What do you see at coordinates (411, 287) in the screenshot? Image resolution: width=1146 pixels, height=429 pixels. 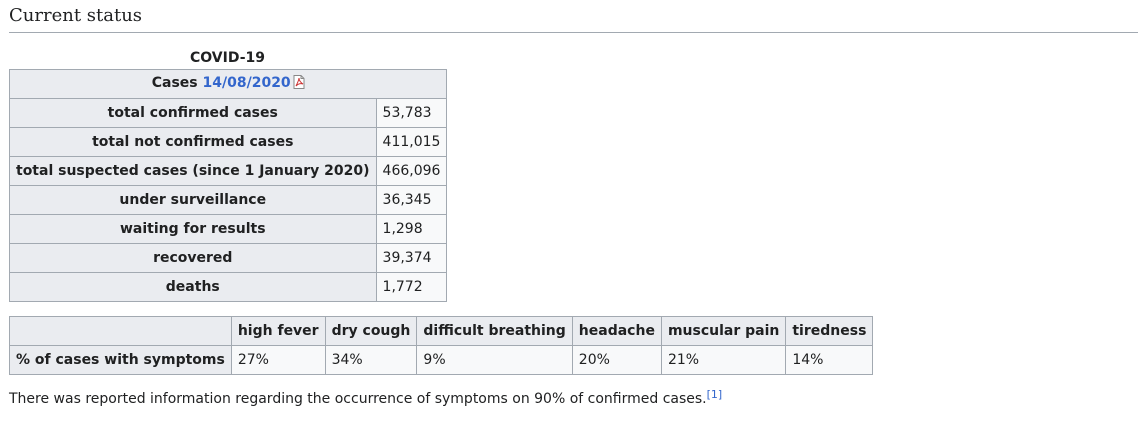 I see `row-value: 1,772` at bounding box center [411, 287].